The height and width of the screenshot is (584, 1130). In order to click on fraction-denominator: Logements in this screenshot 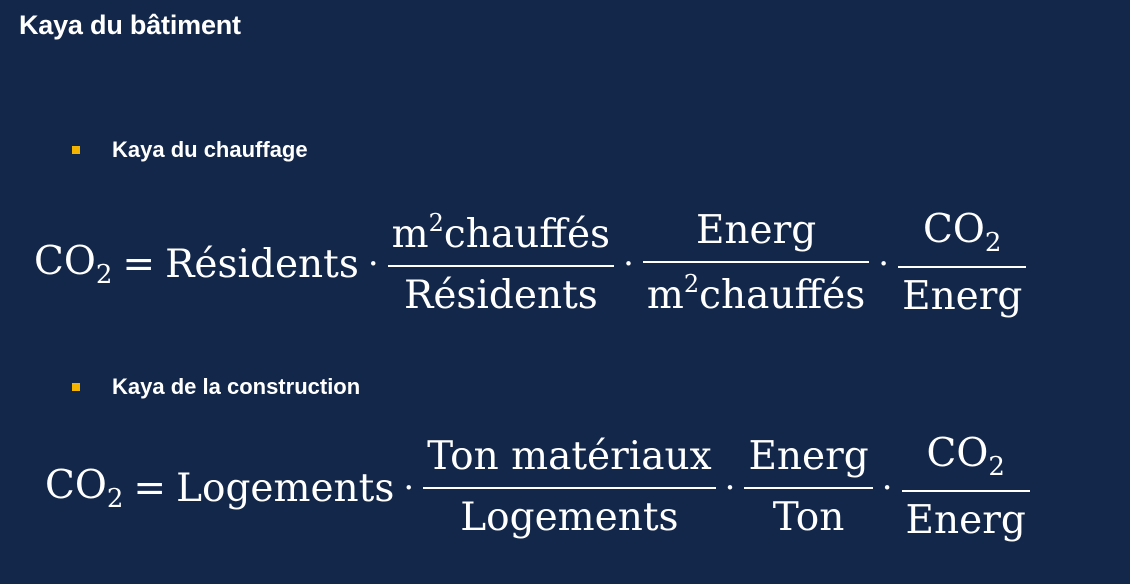, I will do `click(569, 517)`.